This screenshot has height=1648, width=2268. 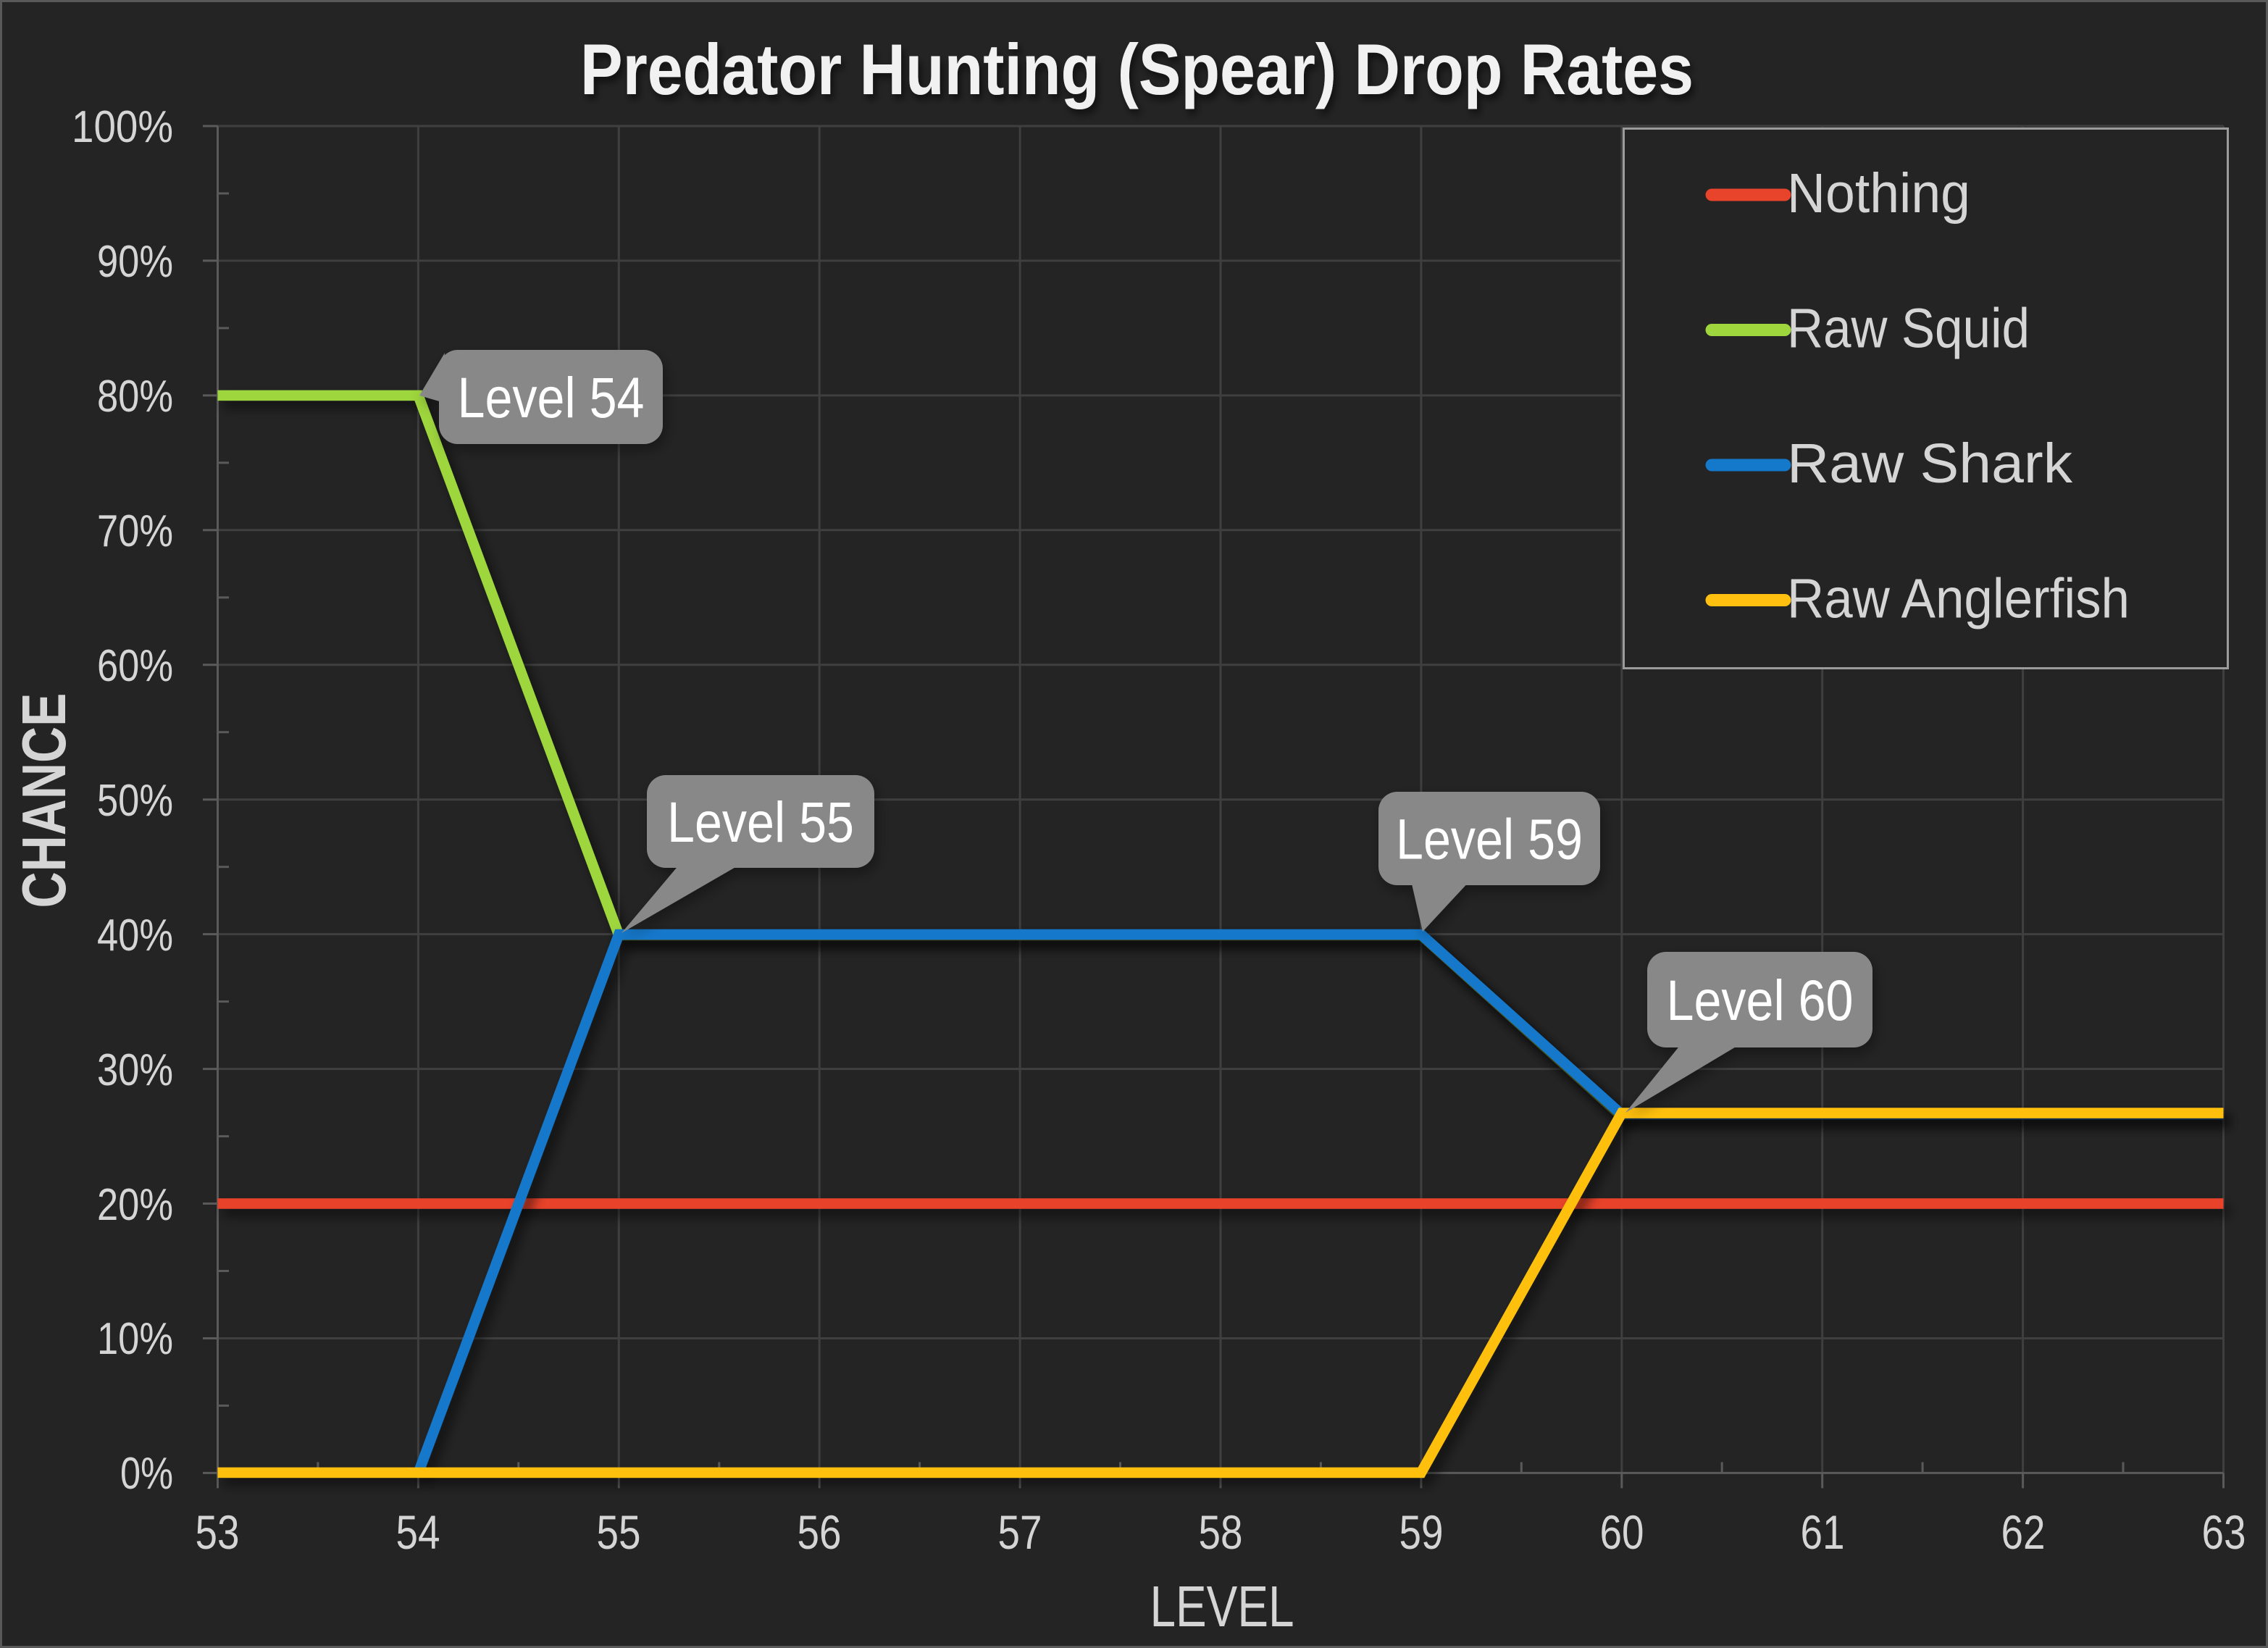 I want to click on svg-text: Level 54, so click(x=552, y=397).